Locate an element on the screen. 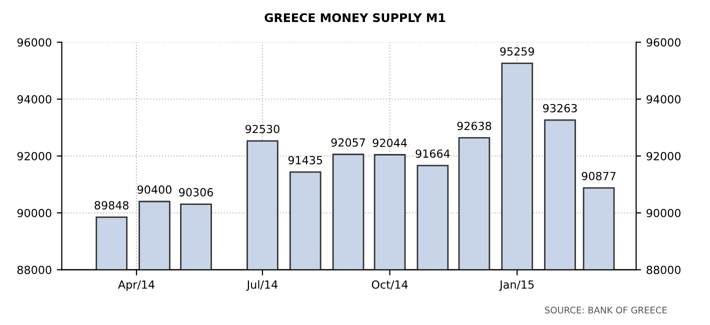  y2-tick-label: 94000 is located at coordinates (663, 99).